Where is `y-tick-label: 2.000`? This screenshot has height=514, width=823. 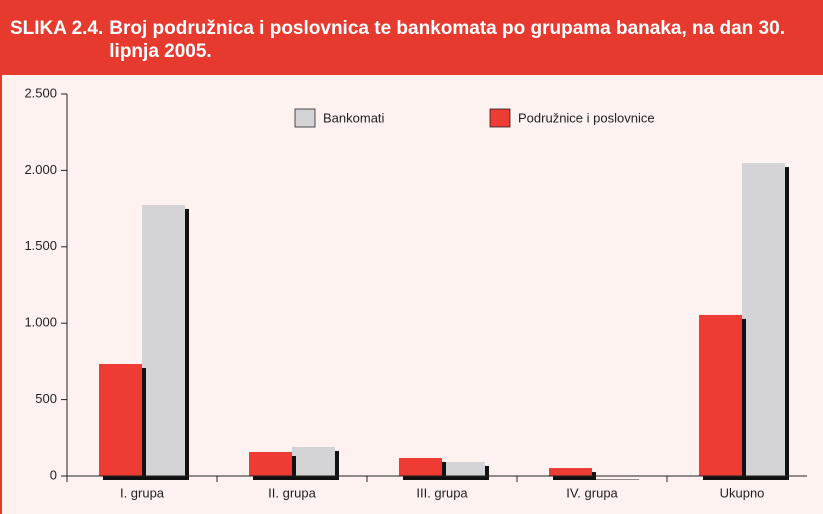 y-tick-label: 2.000 is located at coordinates (40, 169).